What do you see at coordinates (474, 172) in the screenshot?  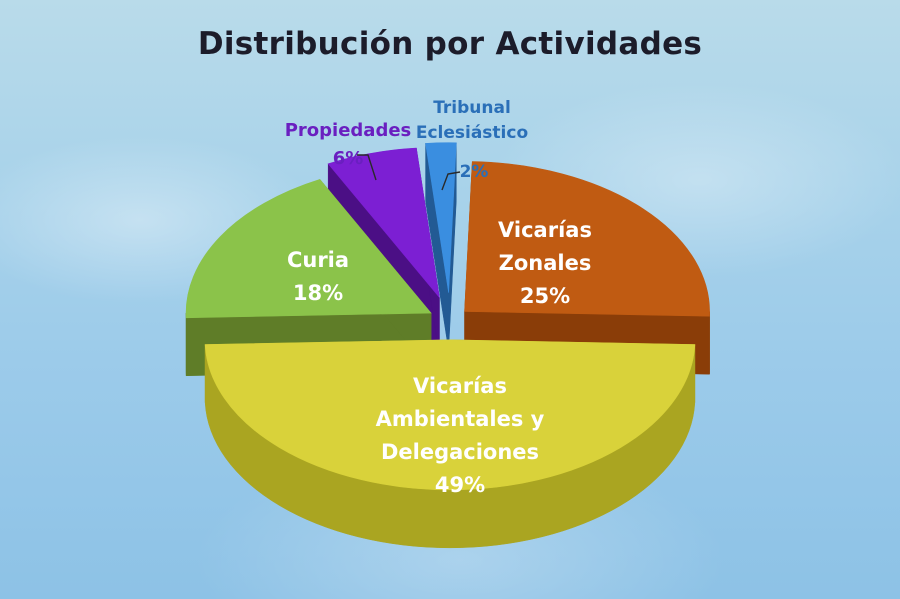 I see `value-label-tribunal-eclesiastico: 2%` at bounding box center [474, 172].